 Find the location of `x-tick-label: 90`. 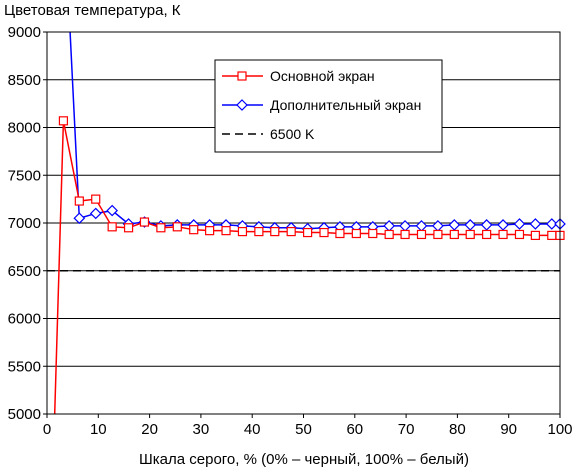

x-tick-label: 90 is located at coordinates (508, 429).